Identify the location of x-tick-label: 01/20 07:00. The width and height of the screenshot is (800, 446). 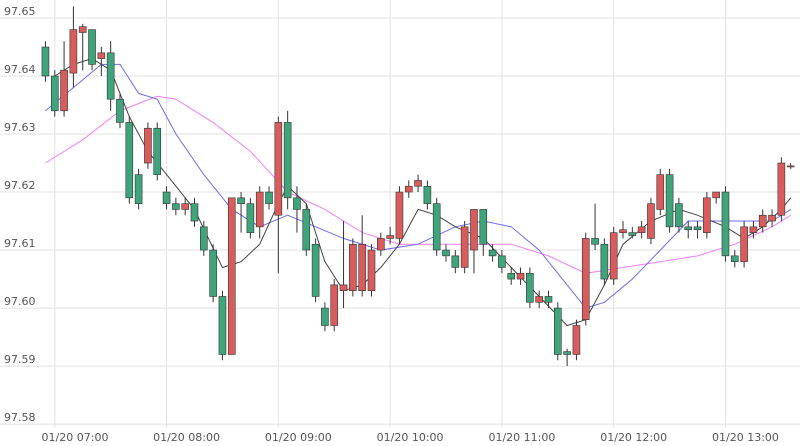
(75, 437).